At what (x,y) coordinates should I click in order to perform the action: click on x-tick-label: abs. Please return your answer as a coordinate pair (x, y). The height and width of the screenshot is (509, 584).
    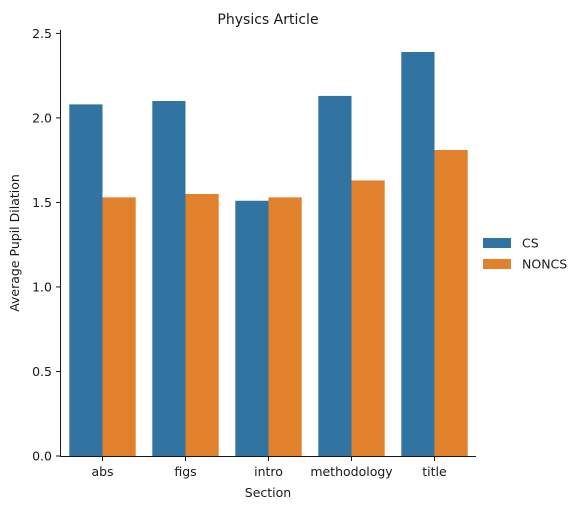
    Looking at the image, I should click on (102, 471).